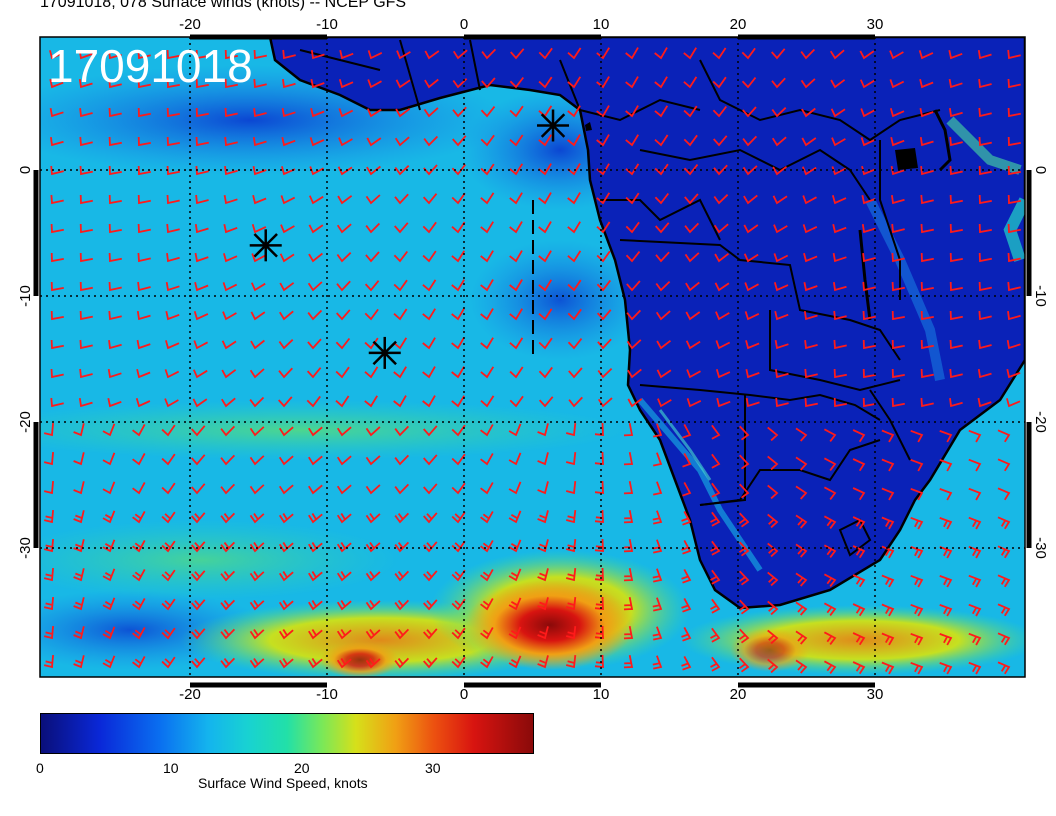 This screenshot has width=1056, height=816. What do you see at coordinates (464, 24) in the screenshot?
I see `top-tick-label: 0` at bounding box center [464, 24].